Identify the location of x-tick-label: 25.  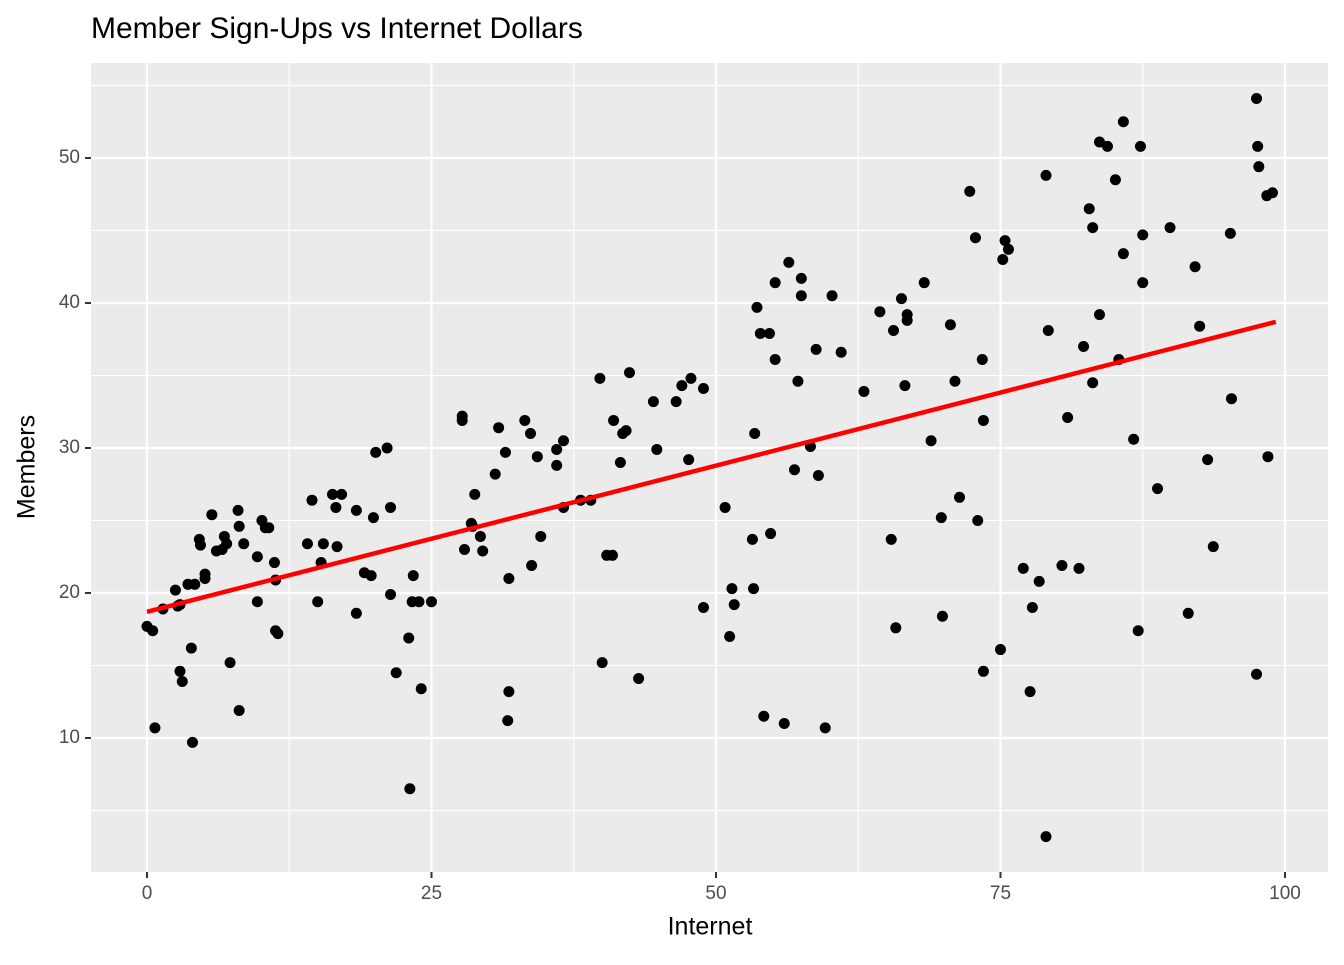
(431, 893).